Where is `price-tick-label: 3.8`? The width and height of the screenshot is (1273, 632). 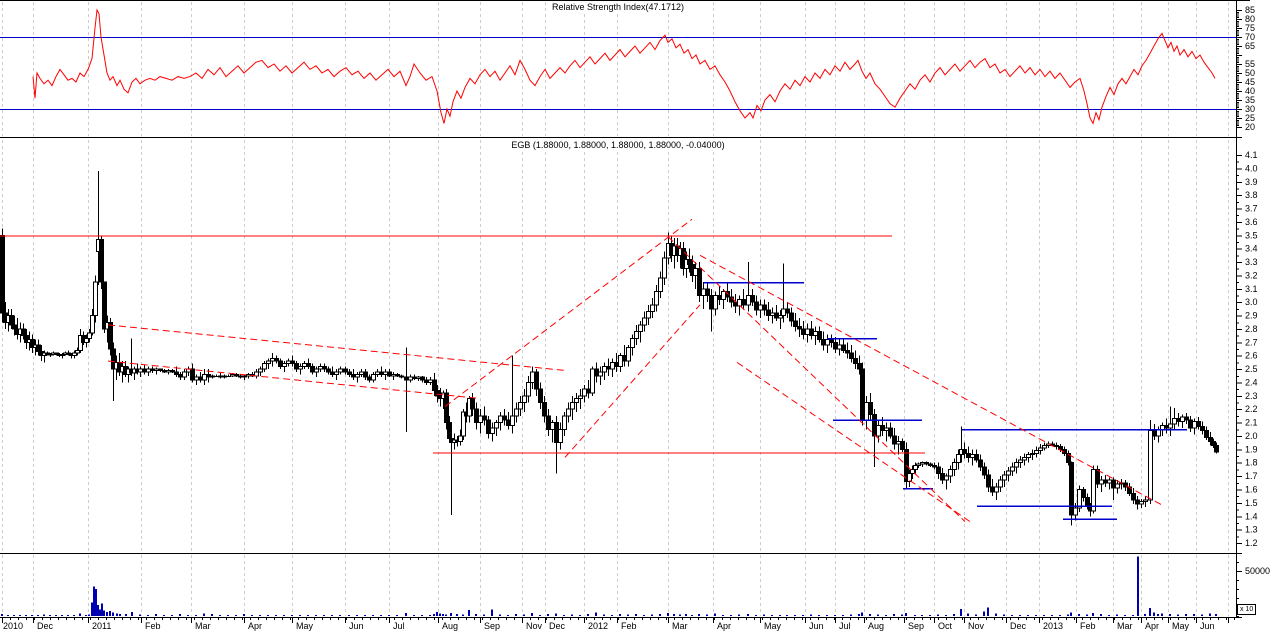 price-tick-label: 3.8 is located at coordinates (1251, 195).